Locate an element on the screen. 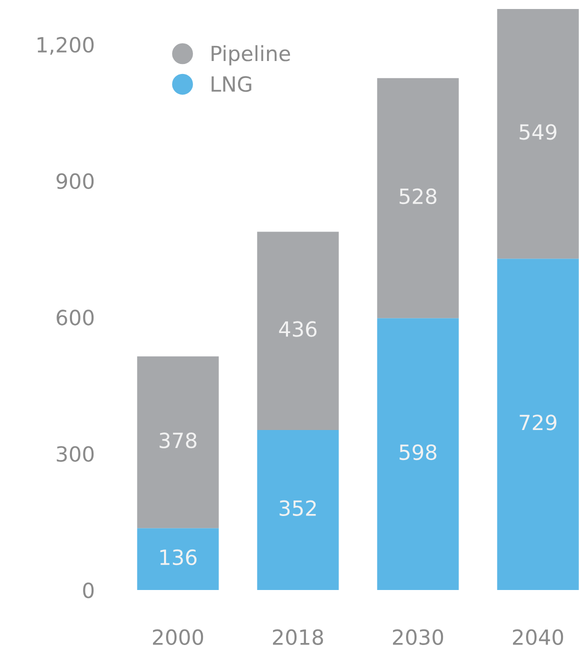 The height and width of the screenshot is (655, 579). data-label: 436 is located at coordinates (298, 329).